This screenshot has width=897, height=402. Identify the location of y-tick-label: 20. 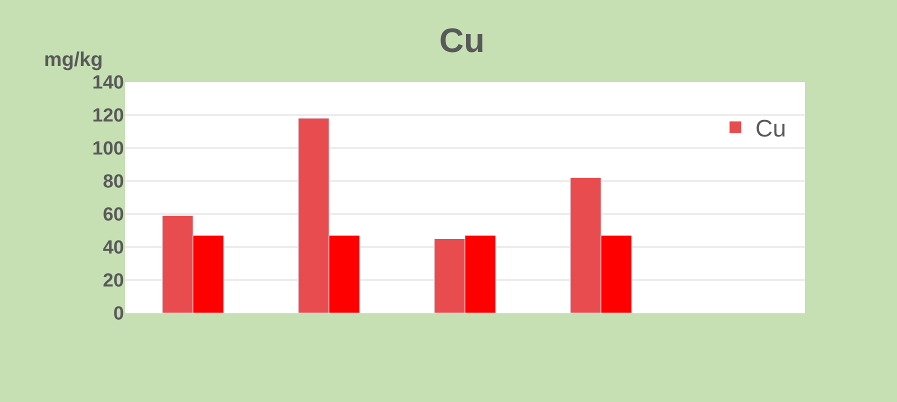
(113, 281).